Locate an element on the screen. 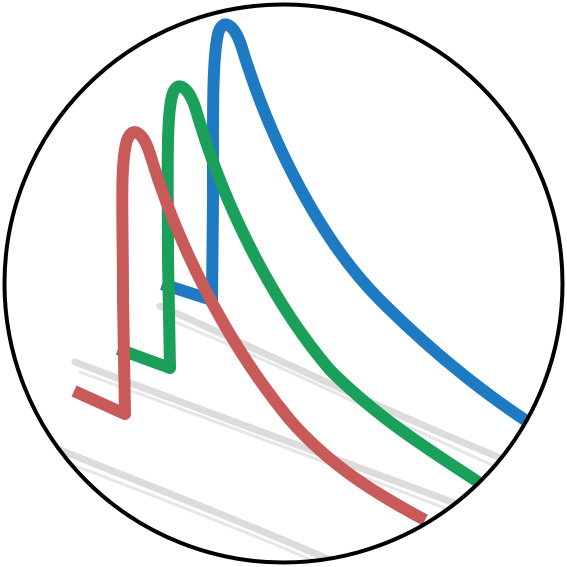 This screenshot has height=567, width=567. baseline-stroke-front-faint is located at coordinates (195, 510).